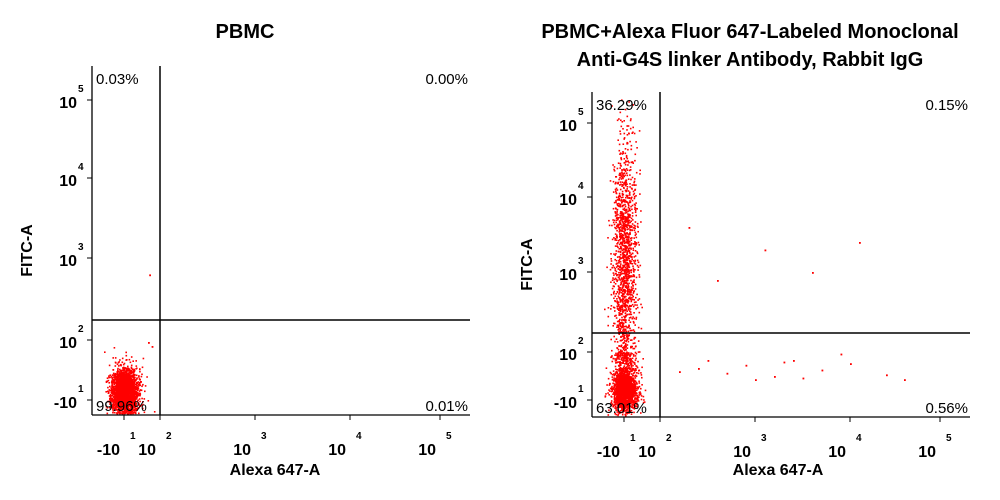 Image resolution: width=1000 pixels, height=500 pixels. What do you see at coordinates (81, 89) in the screenshot?
I see `y-tick-exponent: 5` at bounding box center [81, 89].